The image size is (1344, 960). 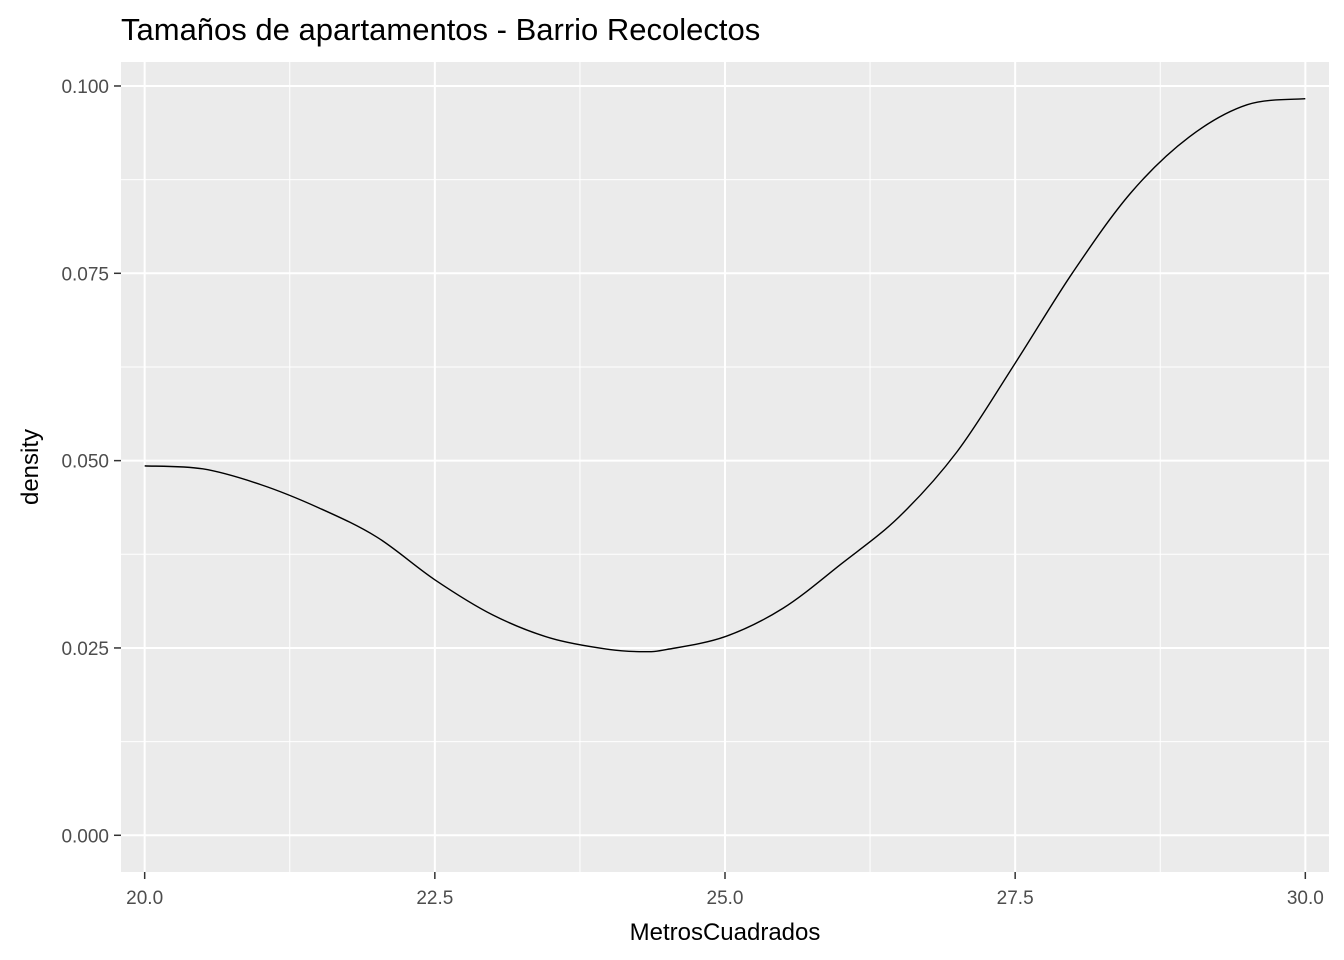 What do you see at coordinates (85, 462) in the screenshot?
I see `y-tick-label: 0.050` at bounding box center [85, 462].